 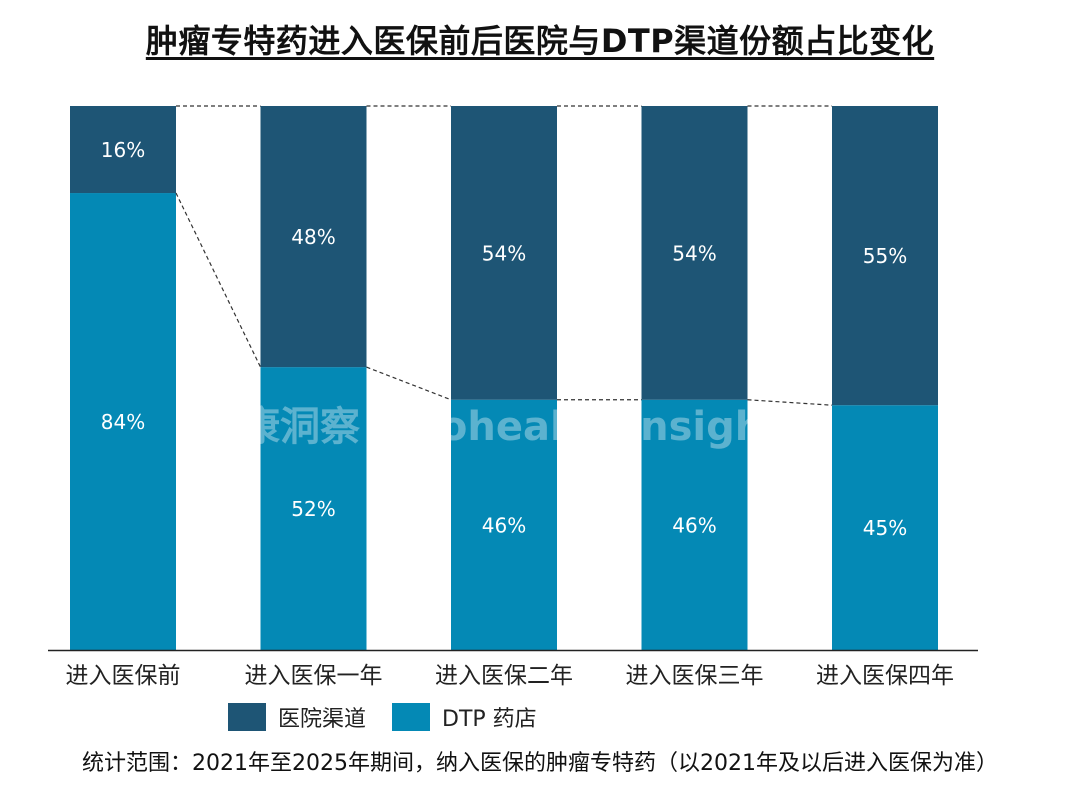 What do you see at coordinates (540, 41) in the screenshot?
I see `chart-title: 肿瘤专特药进入医保前后医院与DTP渠道份额占比变化` at bounding box center [540, 41].